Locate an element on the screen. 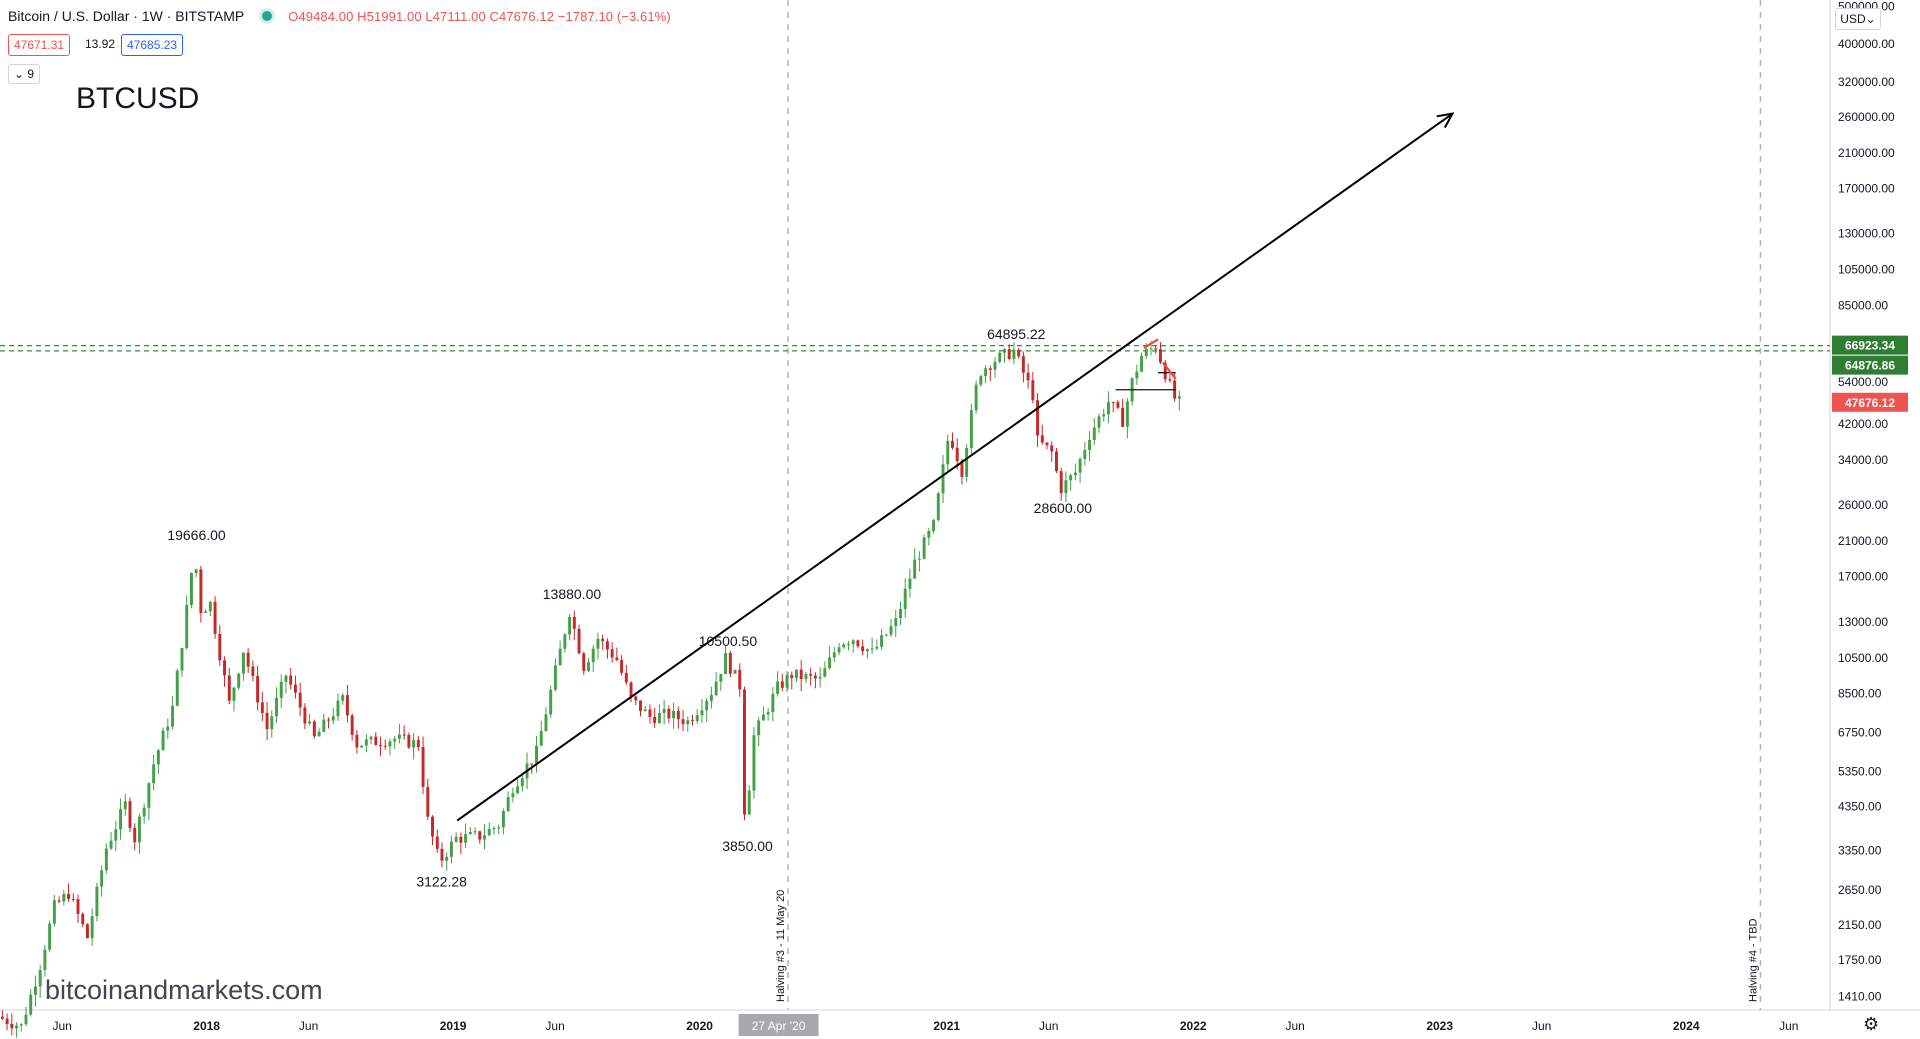 The width and height of the screenshot is (1920, 1039). y-tick-label: 1410.00 is located at coordinates (1860, 996).